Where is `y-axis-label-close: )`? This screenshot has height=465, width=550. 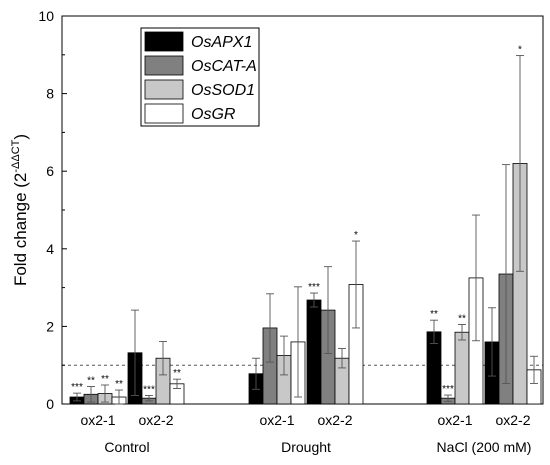 y-axis-label-close: ) is located at coordinates (20, 137).